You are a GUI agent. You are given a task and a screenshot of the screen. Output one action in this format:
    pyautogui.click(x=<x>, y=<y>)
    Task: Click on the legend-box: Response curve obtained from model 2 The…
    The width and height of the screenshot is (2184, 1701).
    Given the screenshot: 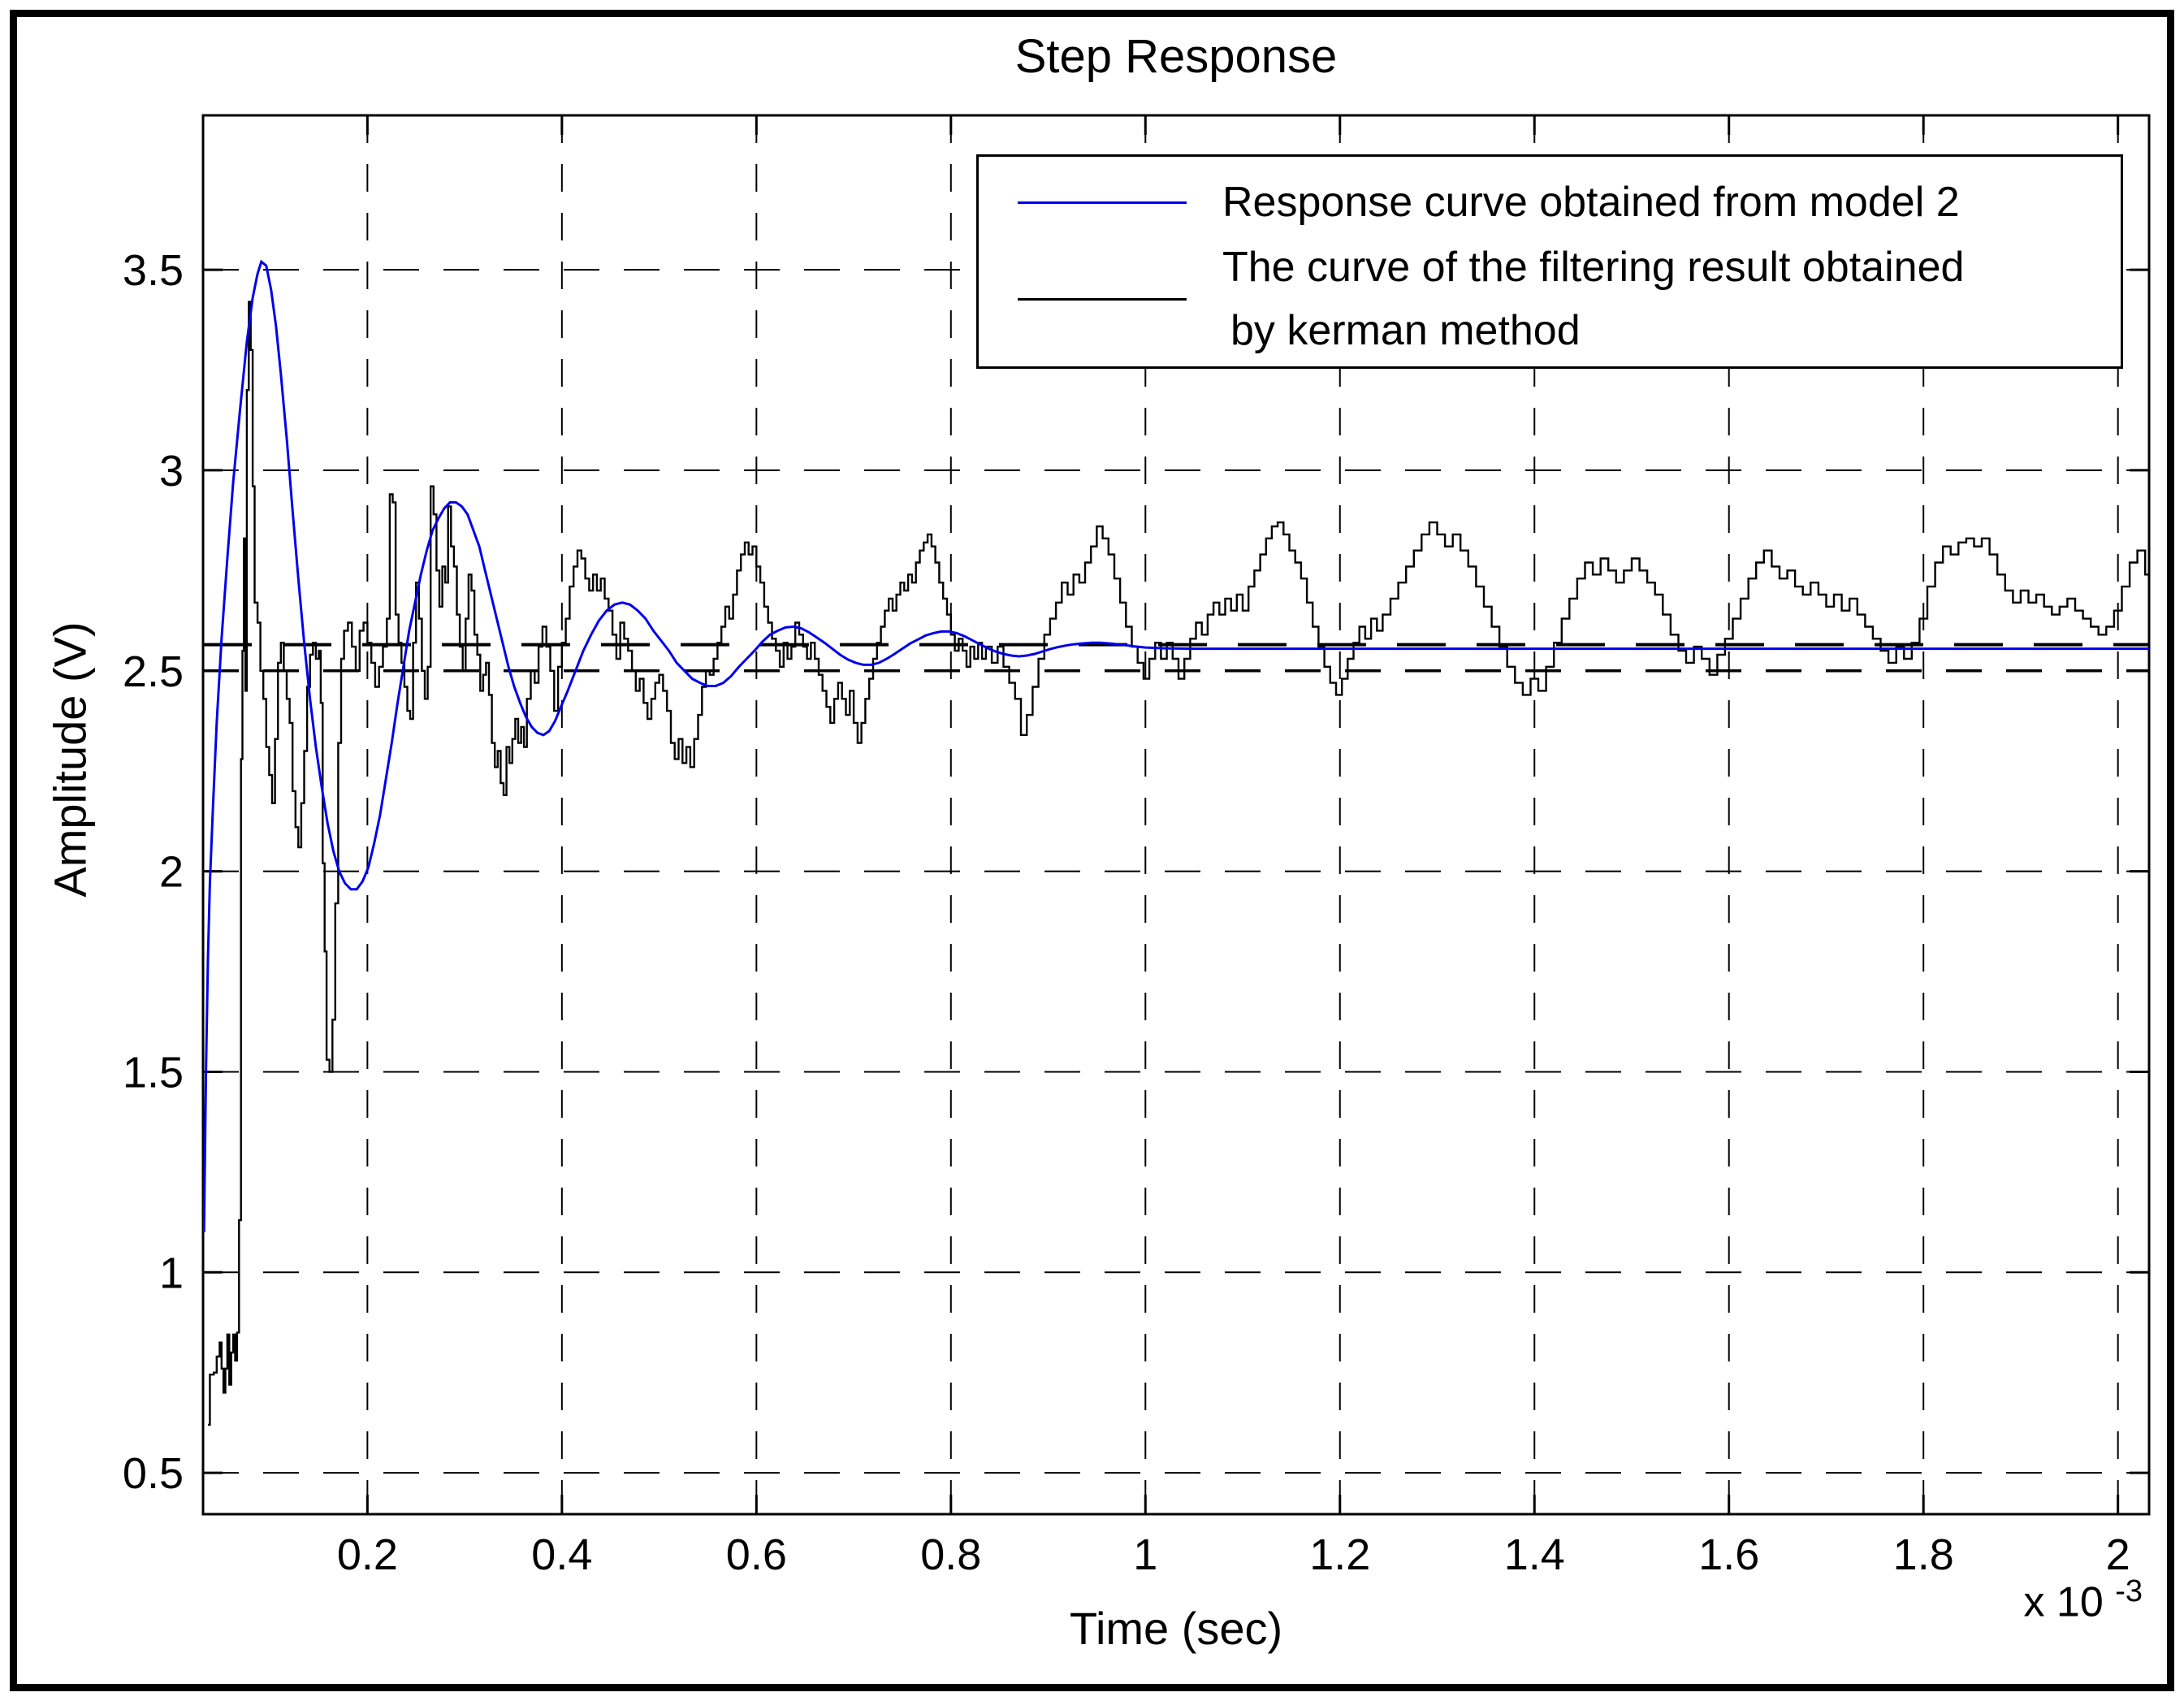 What is the action you would take?
    pyautogui.click(x=1549, y=262)
    